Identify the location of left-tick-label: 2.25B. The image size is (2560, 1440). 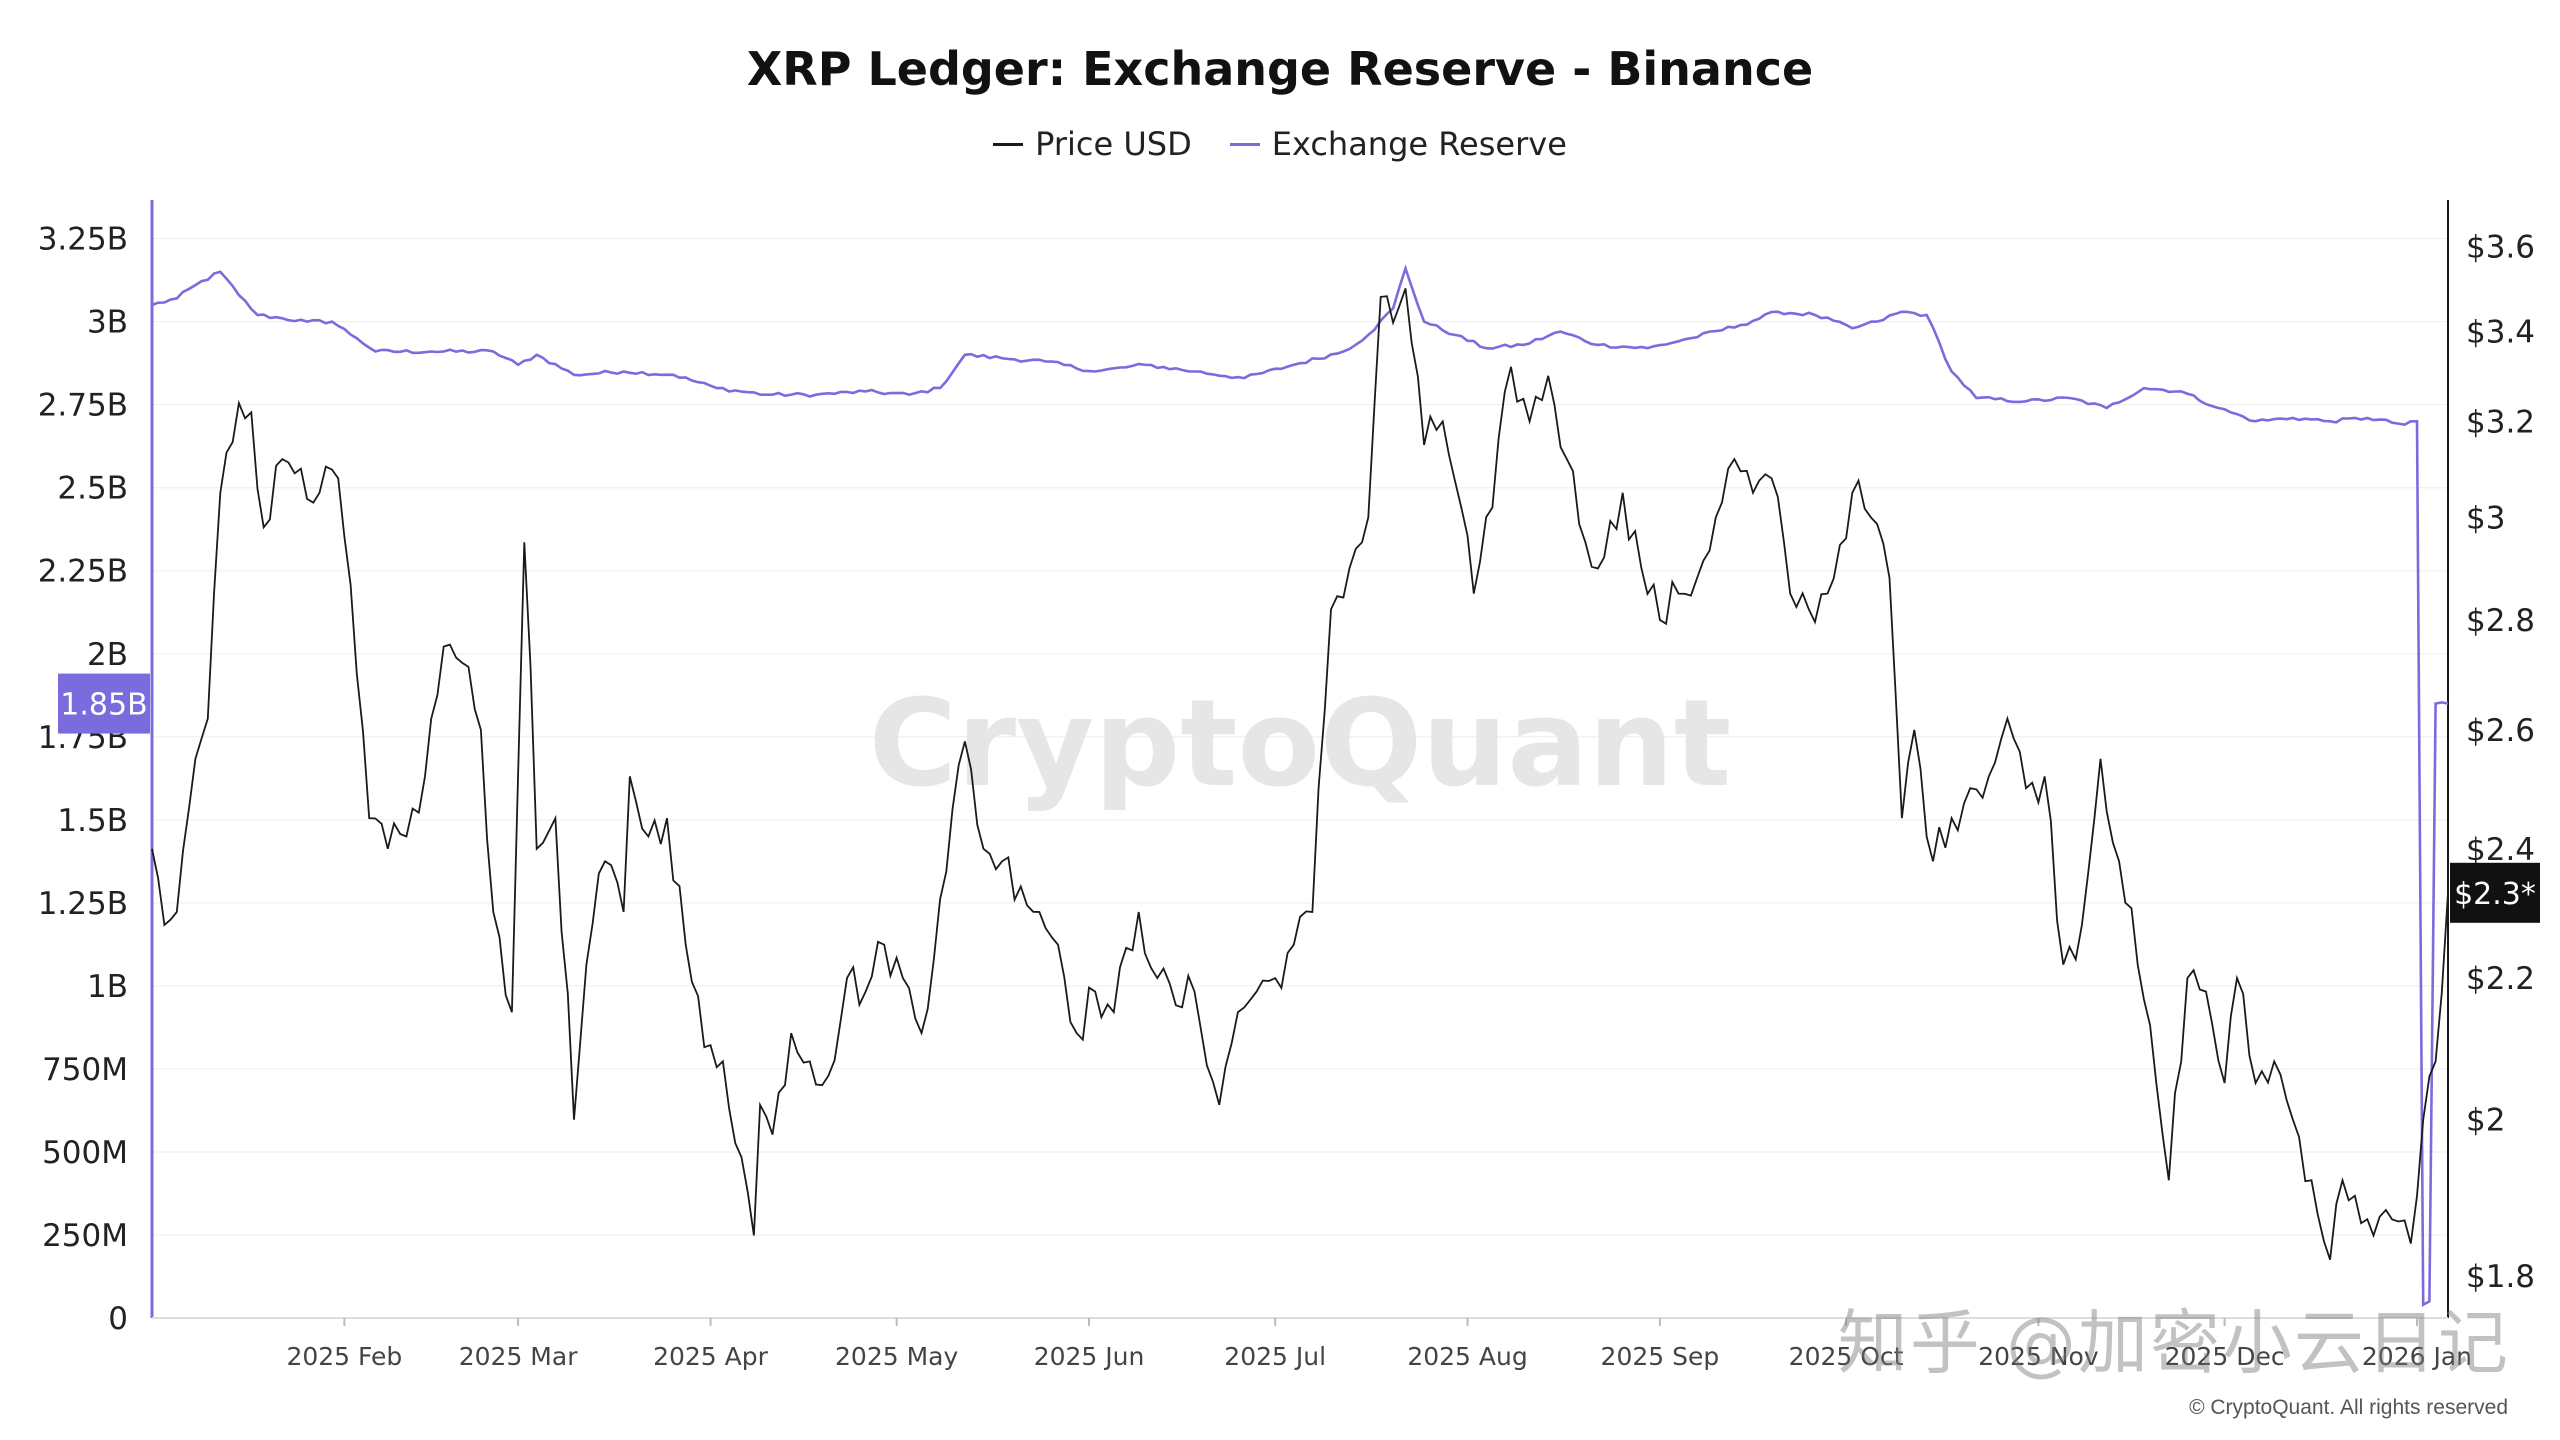
(83, 572).